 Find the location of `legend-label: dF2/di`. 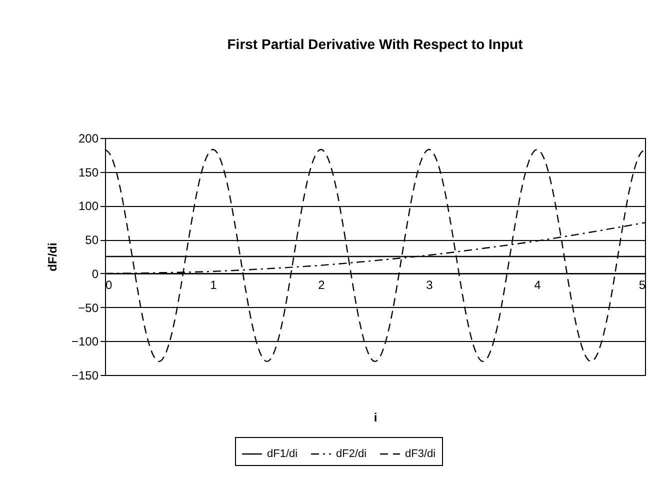

legend-label: dF2/di is located at coordinates (351, 454).